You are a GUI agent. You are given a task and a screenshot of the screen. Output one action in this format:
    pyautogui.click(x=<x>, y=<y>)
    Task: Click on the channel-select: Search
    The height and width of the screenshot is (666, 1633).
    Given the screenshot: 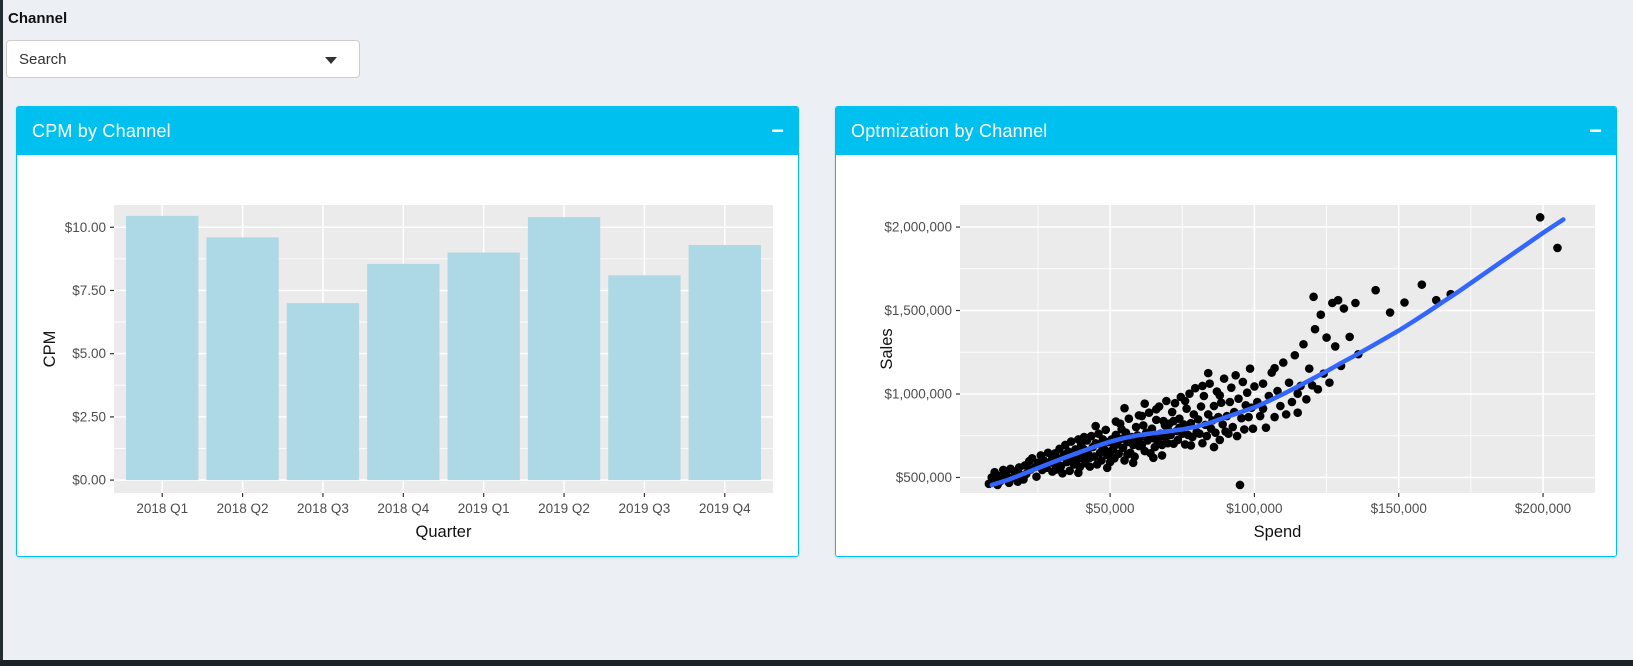 What is the action you would take?
    pyautogui.click(x=183, y=59)
    